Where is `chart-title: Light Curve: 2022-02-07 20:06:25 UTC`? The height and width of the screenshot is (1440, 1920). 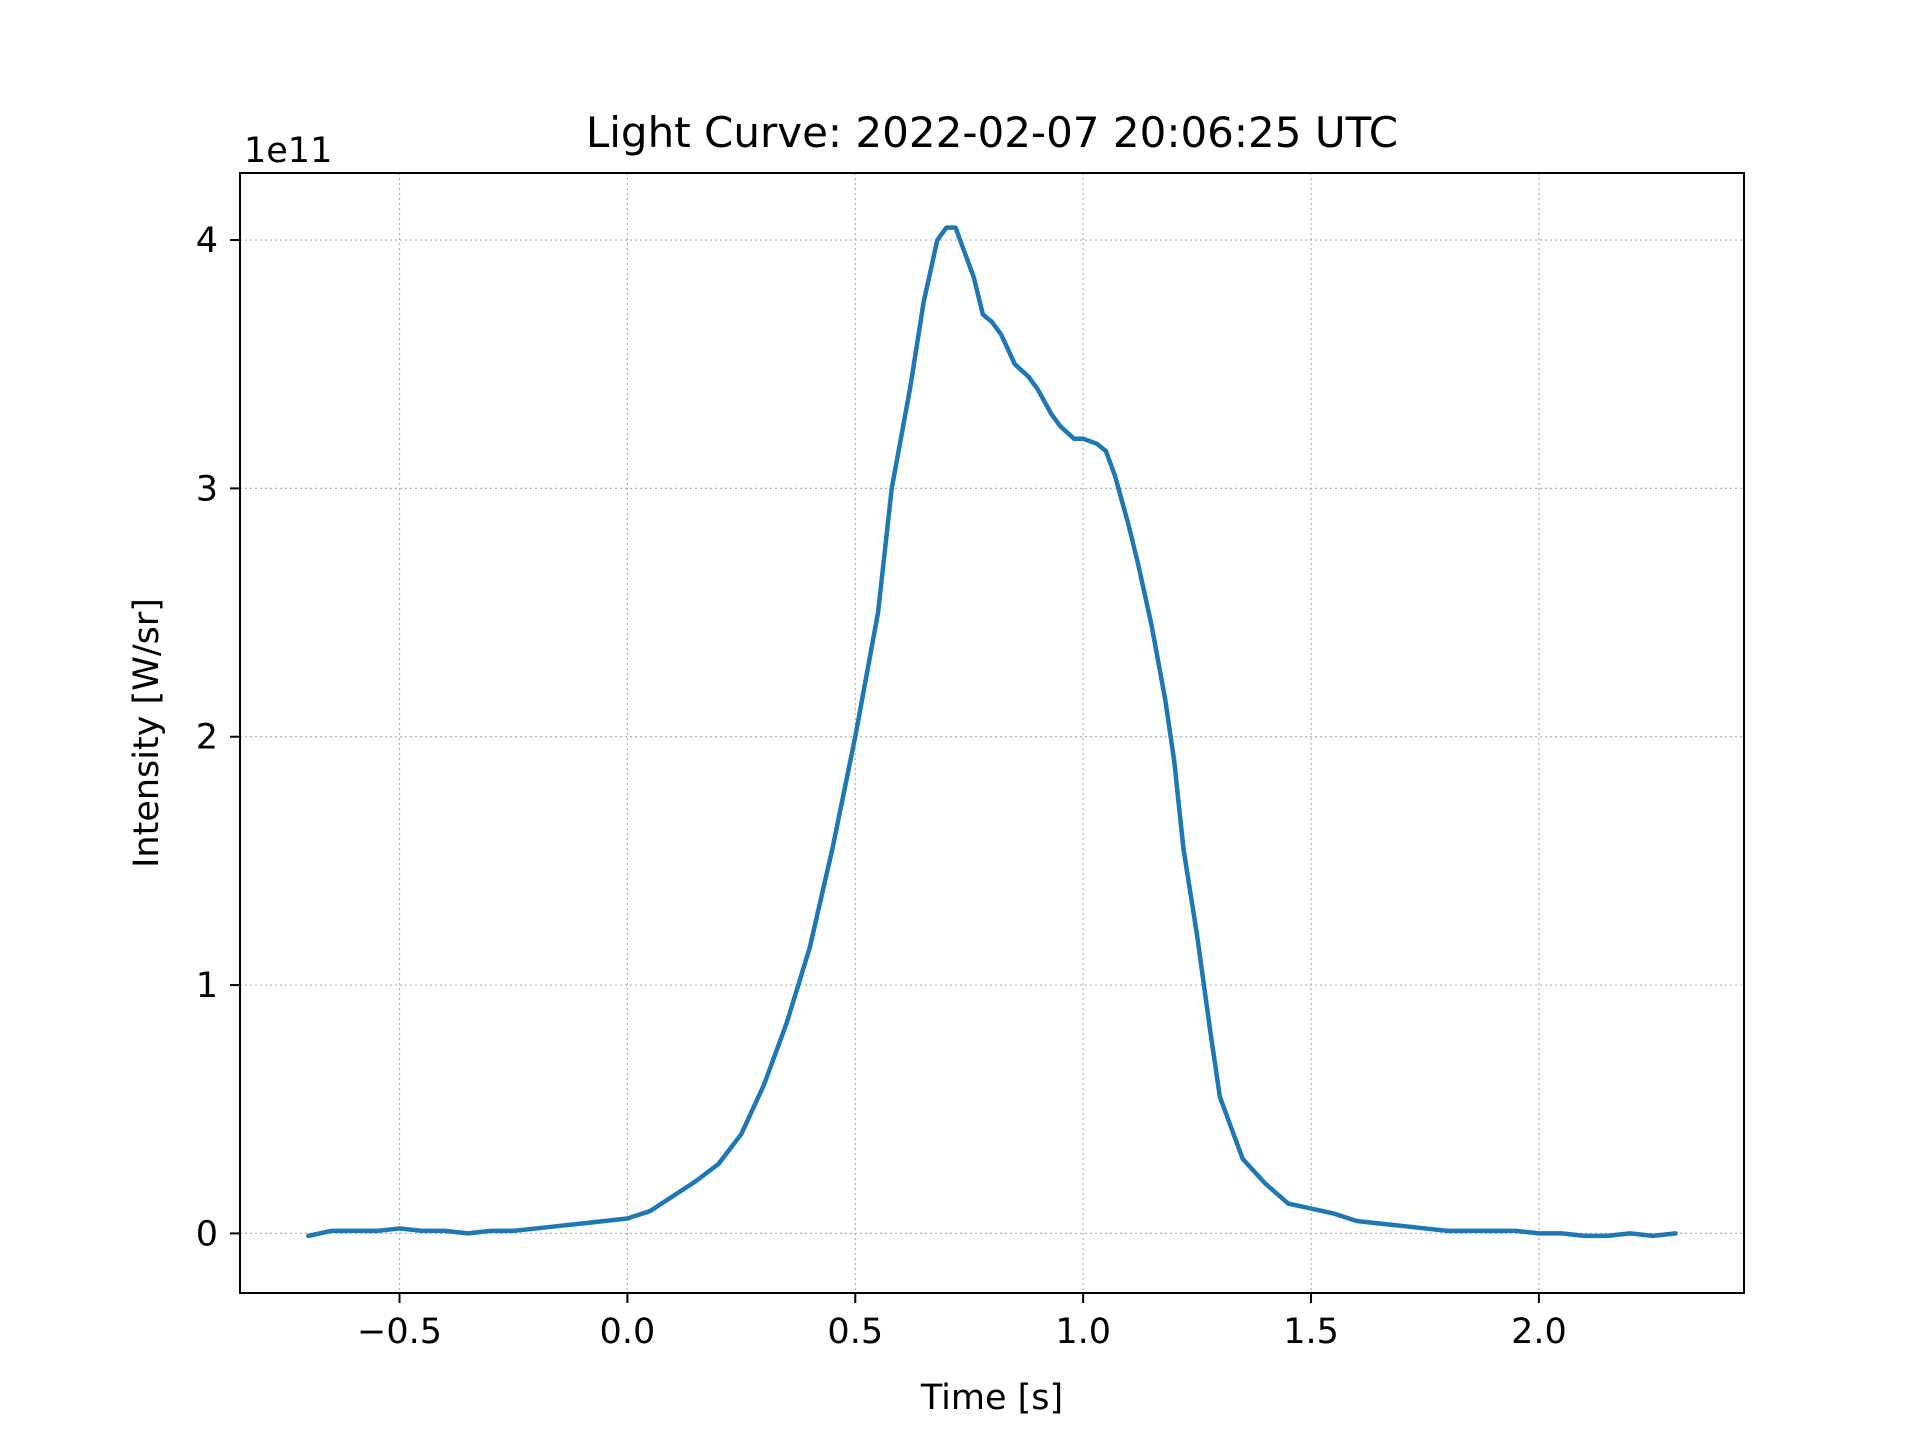 chart-title: Light Curve: 2022-02-07 20:06:25 UTC is located at coordinates (992, 132).